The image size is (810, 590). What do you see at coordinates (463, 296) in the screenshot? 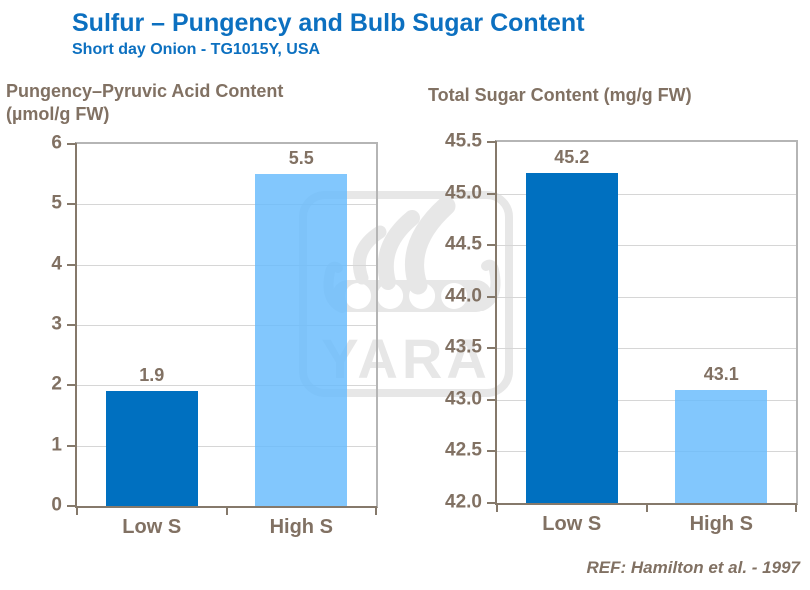
I see `y-axis-tick-label: 44.0` at bounding box center [463, 296].